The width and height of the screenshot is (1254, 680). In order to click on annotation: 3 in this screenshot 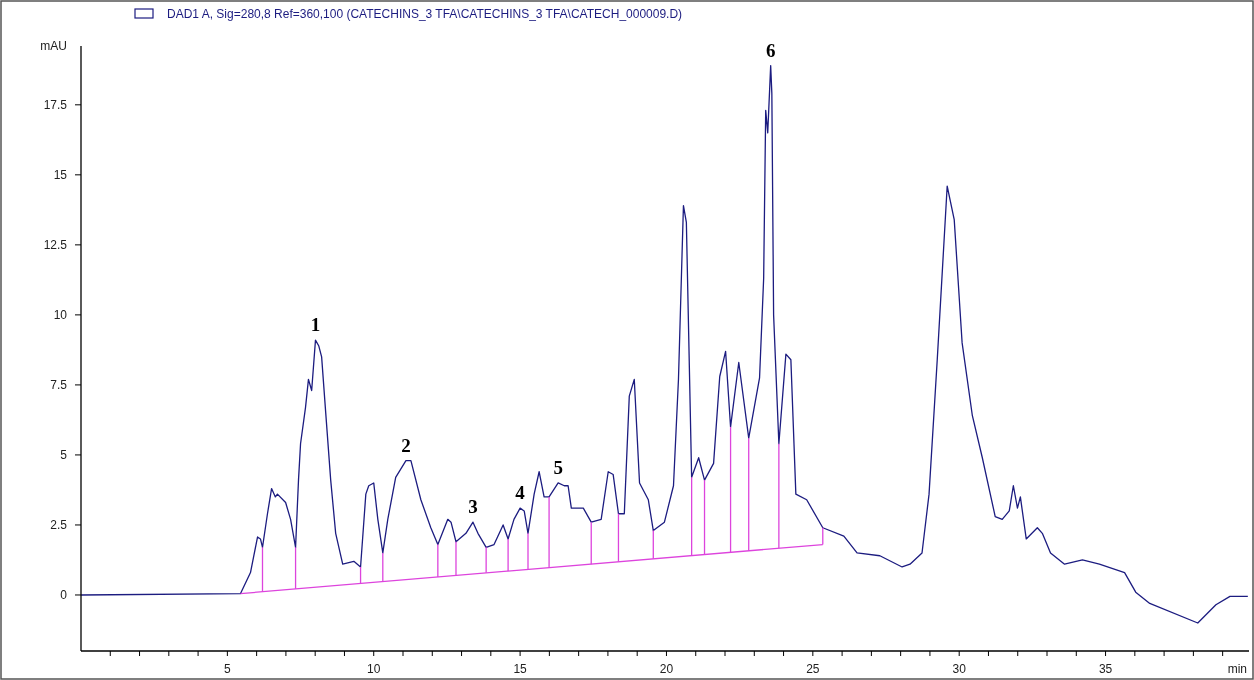, I will do `click(473, 507)`.